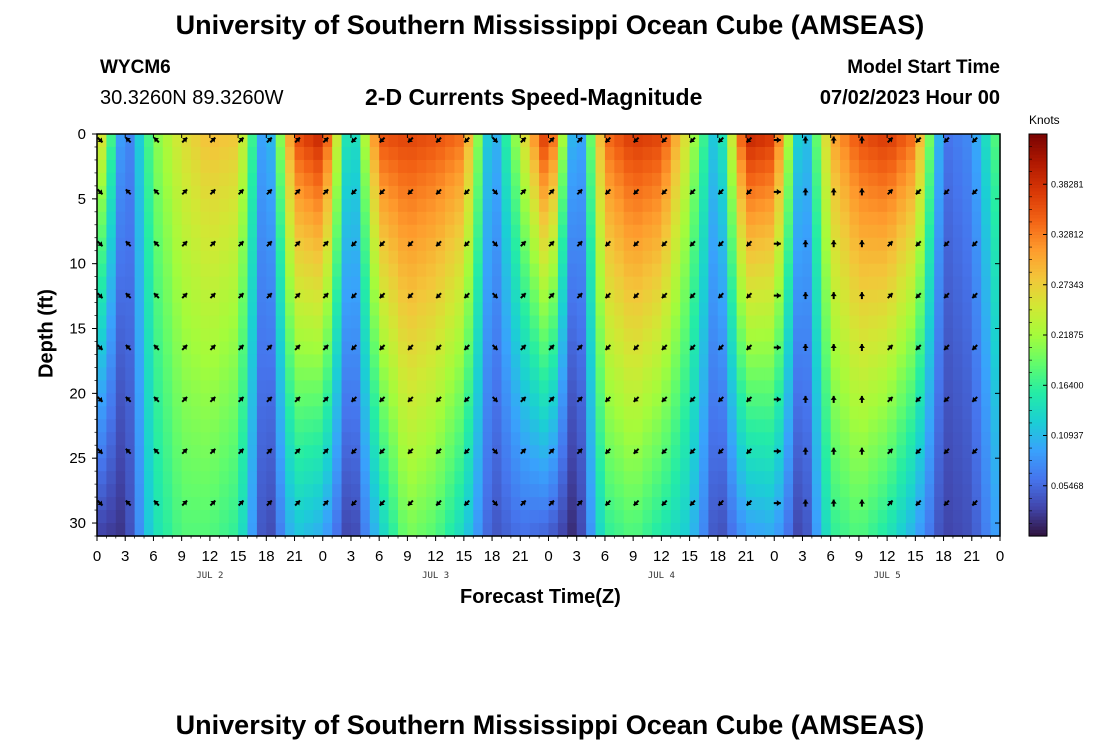  What do you see at coordinates (181, 556) in the screenshot?
I see `x-tick-label: 9` at bounding box center [181, 556].